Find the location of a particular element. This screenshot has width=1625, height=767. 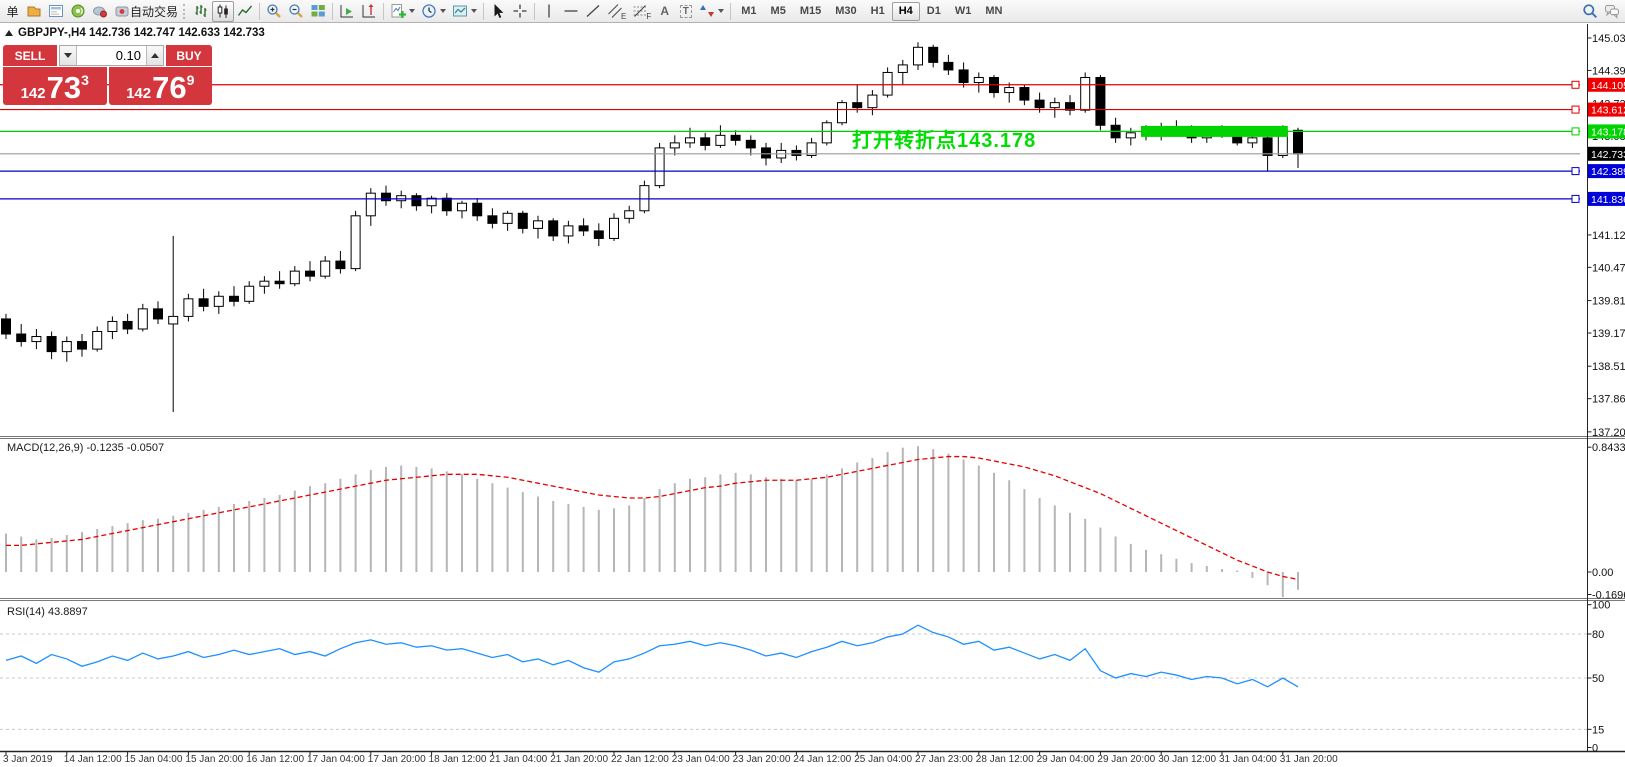

svg-text: 29 Jan 20:00 is located at coordinates (1126, 759).